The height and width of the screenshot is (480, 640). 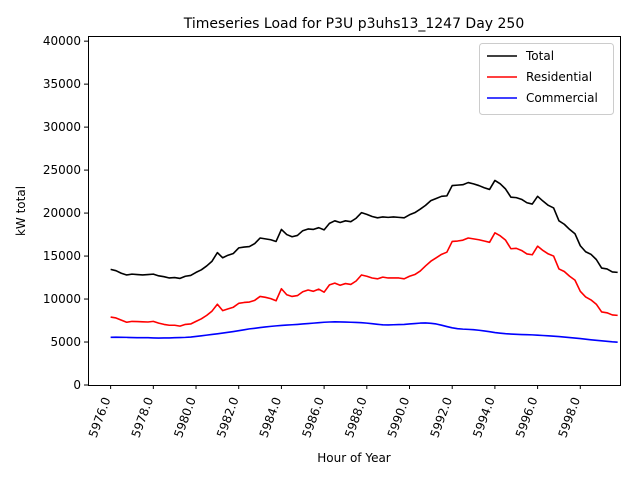 I want to click on y-axis-label: kW total, so click(x=21, y=211).